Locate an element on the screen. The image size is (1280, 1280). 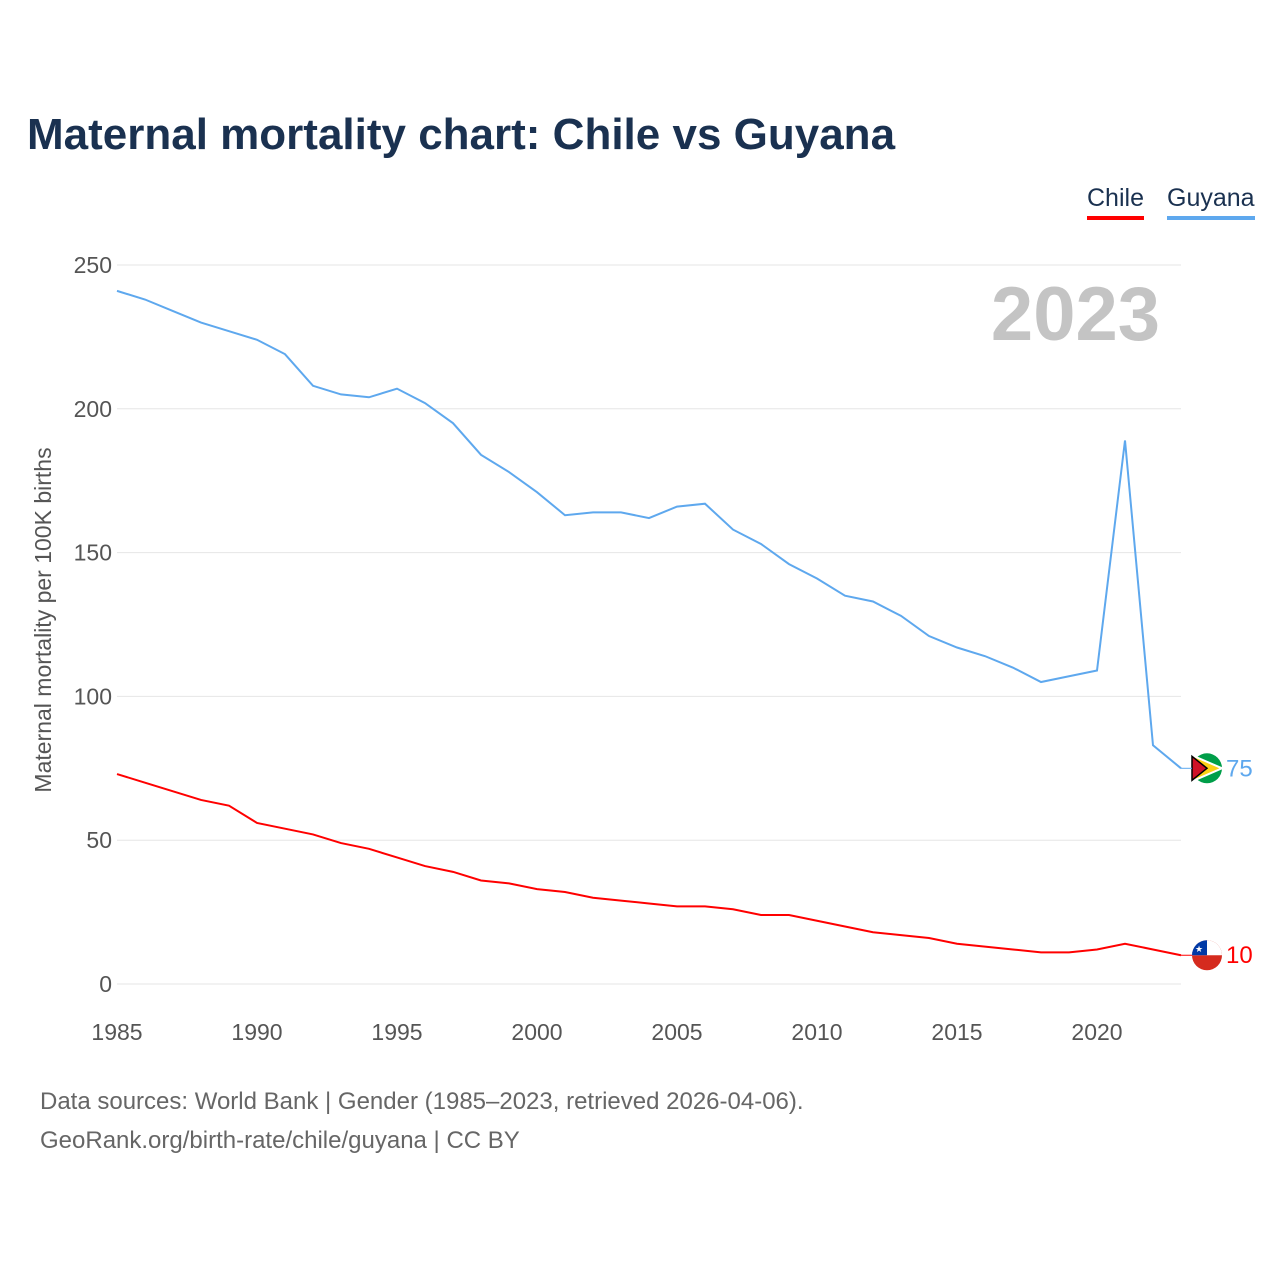
x-tick-label: 2000 is located at coordinates (536, 1032).